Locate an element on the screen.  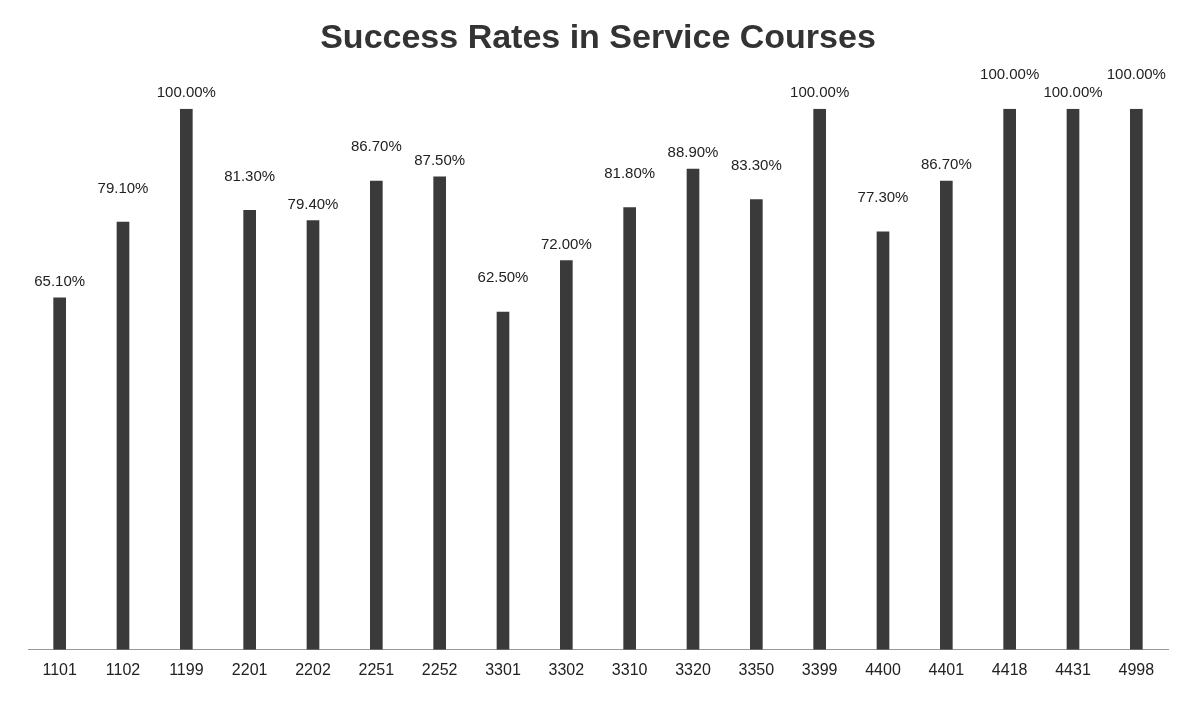
x-tick-label: 2202 is located at coordinates (313, 669).